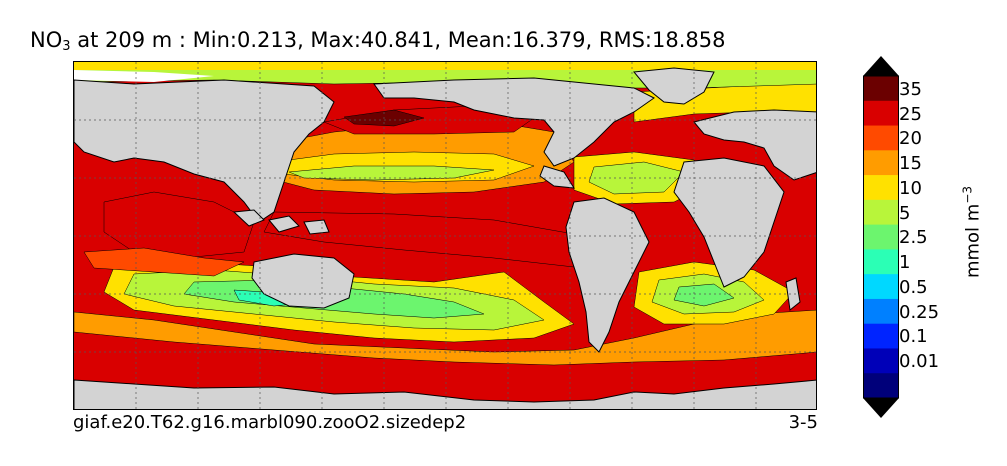  What do you see at coordinates (881, 408) in the screenshot?
I see `colorbar-under-triangle` at bounding box center [881, 408].